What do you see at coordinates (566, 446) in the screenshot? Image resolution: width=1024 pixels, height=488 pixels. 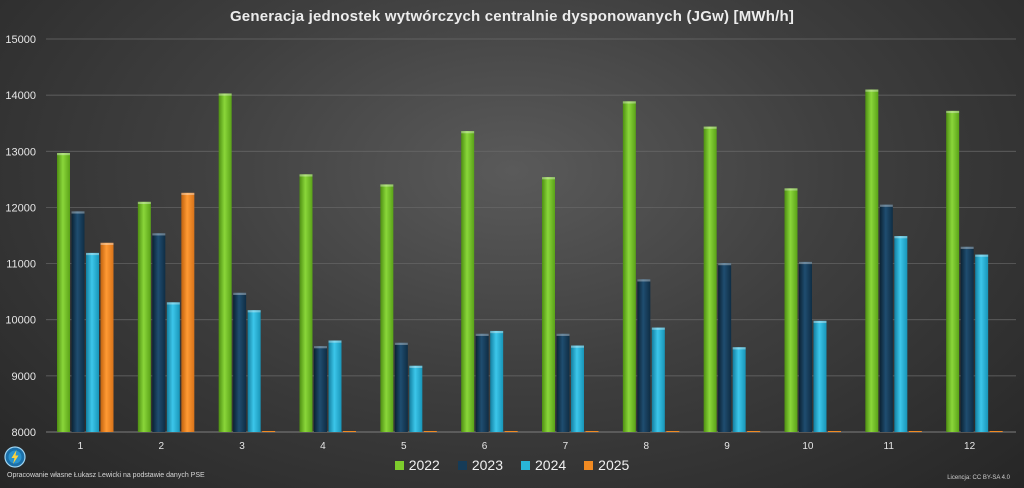 I see `x-tick-label: 7` at bounding box center [566, 446].